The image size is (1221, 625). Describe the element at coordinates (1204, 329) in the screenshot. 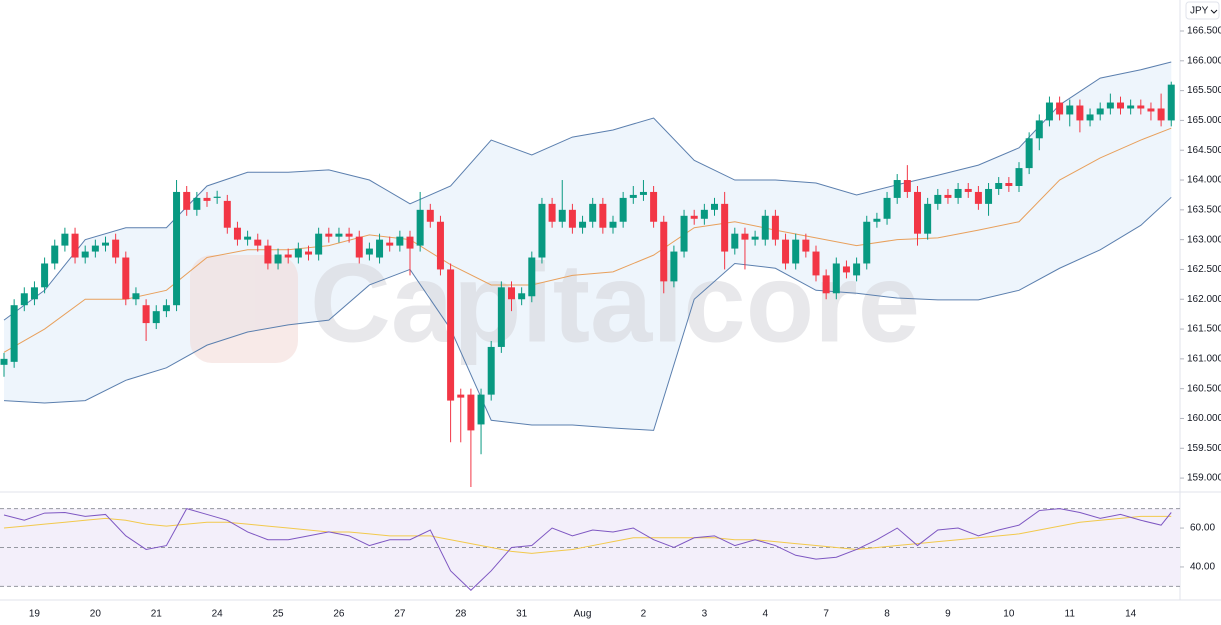

I see `y-tick-label: 161.500` at that location.